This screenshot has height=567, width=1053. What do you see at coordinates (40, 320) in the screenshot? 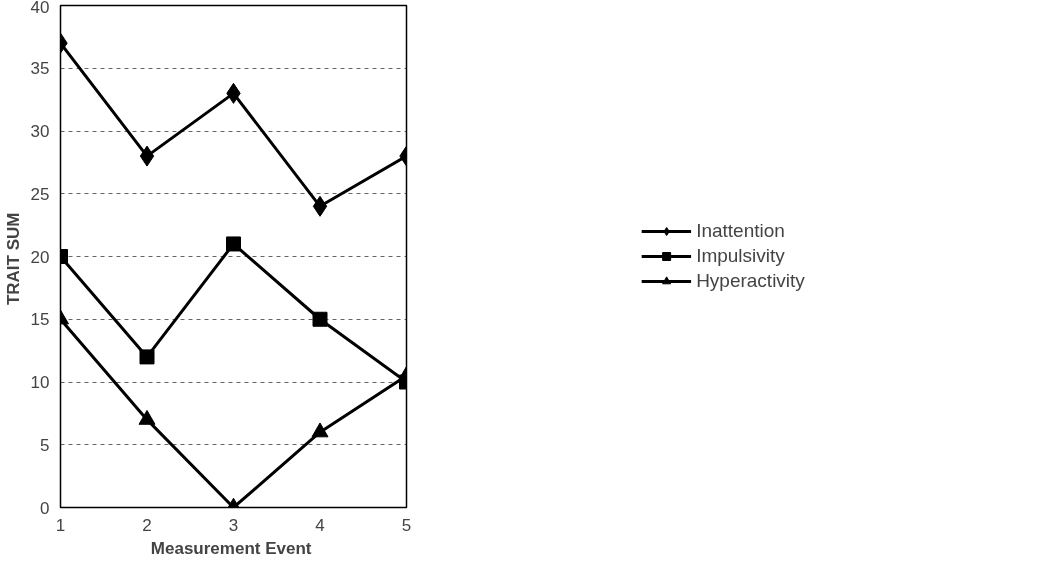
I see `y-tick-label: 15` at bounding box center [40, 320].